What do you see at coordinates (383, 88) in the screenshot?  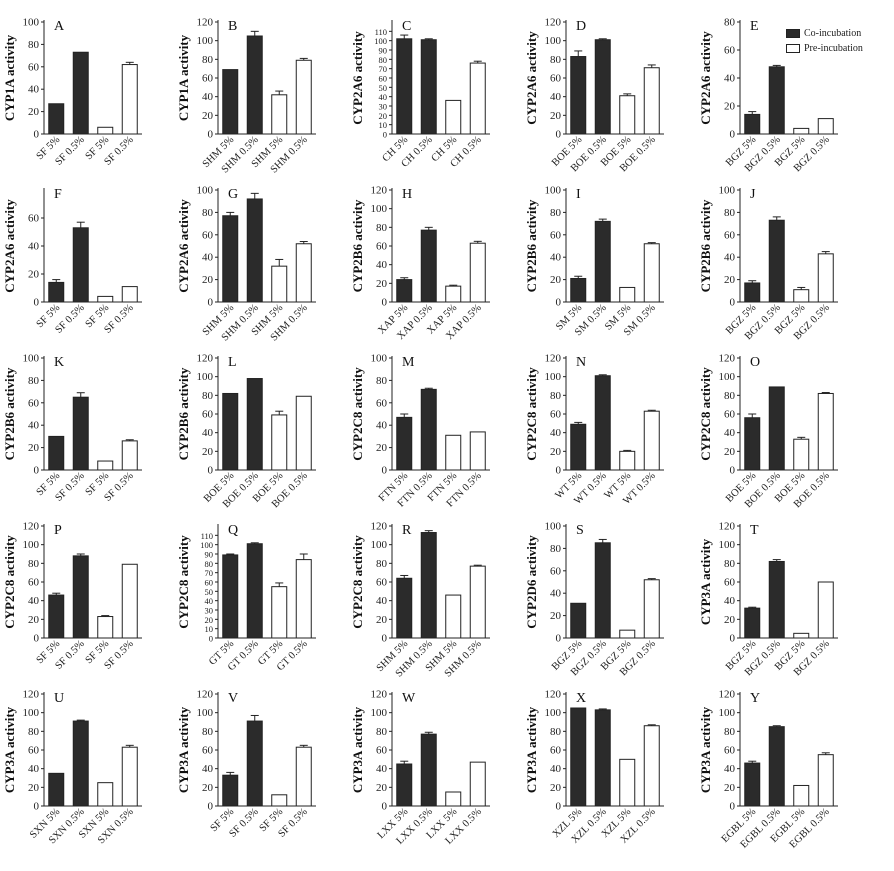 I see `y-tick-label: 50` at bounding box center [383, 88].